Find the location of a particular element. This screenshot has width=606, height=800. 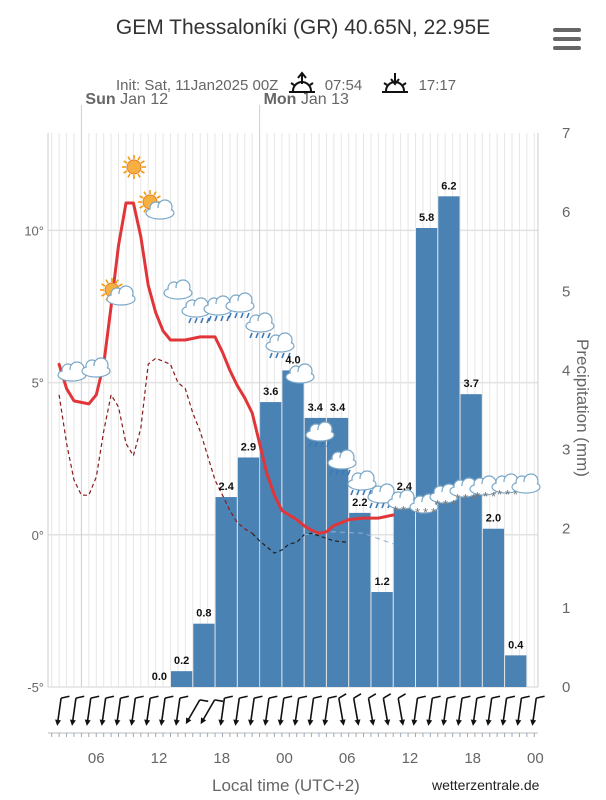

precip-data-label: 3.6 is located at coordinates (270, 392).